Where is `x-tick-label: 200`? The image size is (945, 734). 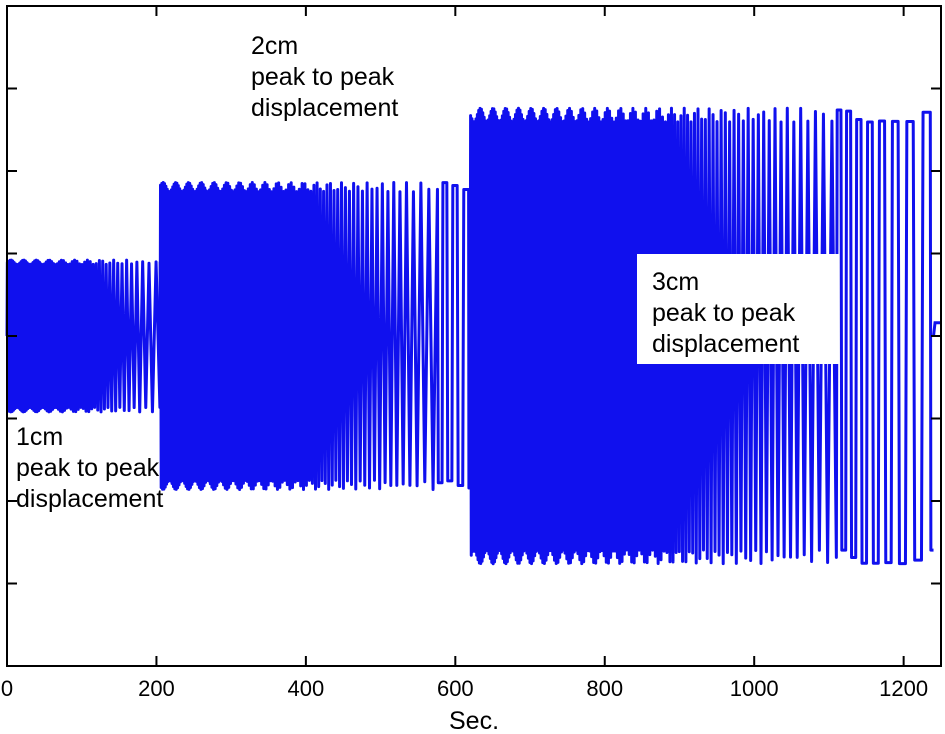 x-tick-label: 200 is located at coordinates (156, 688).